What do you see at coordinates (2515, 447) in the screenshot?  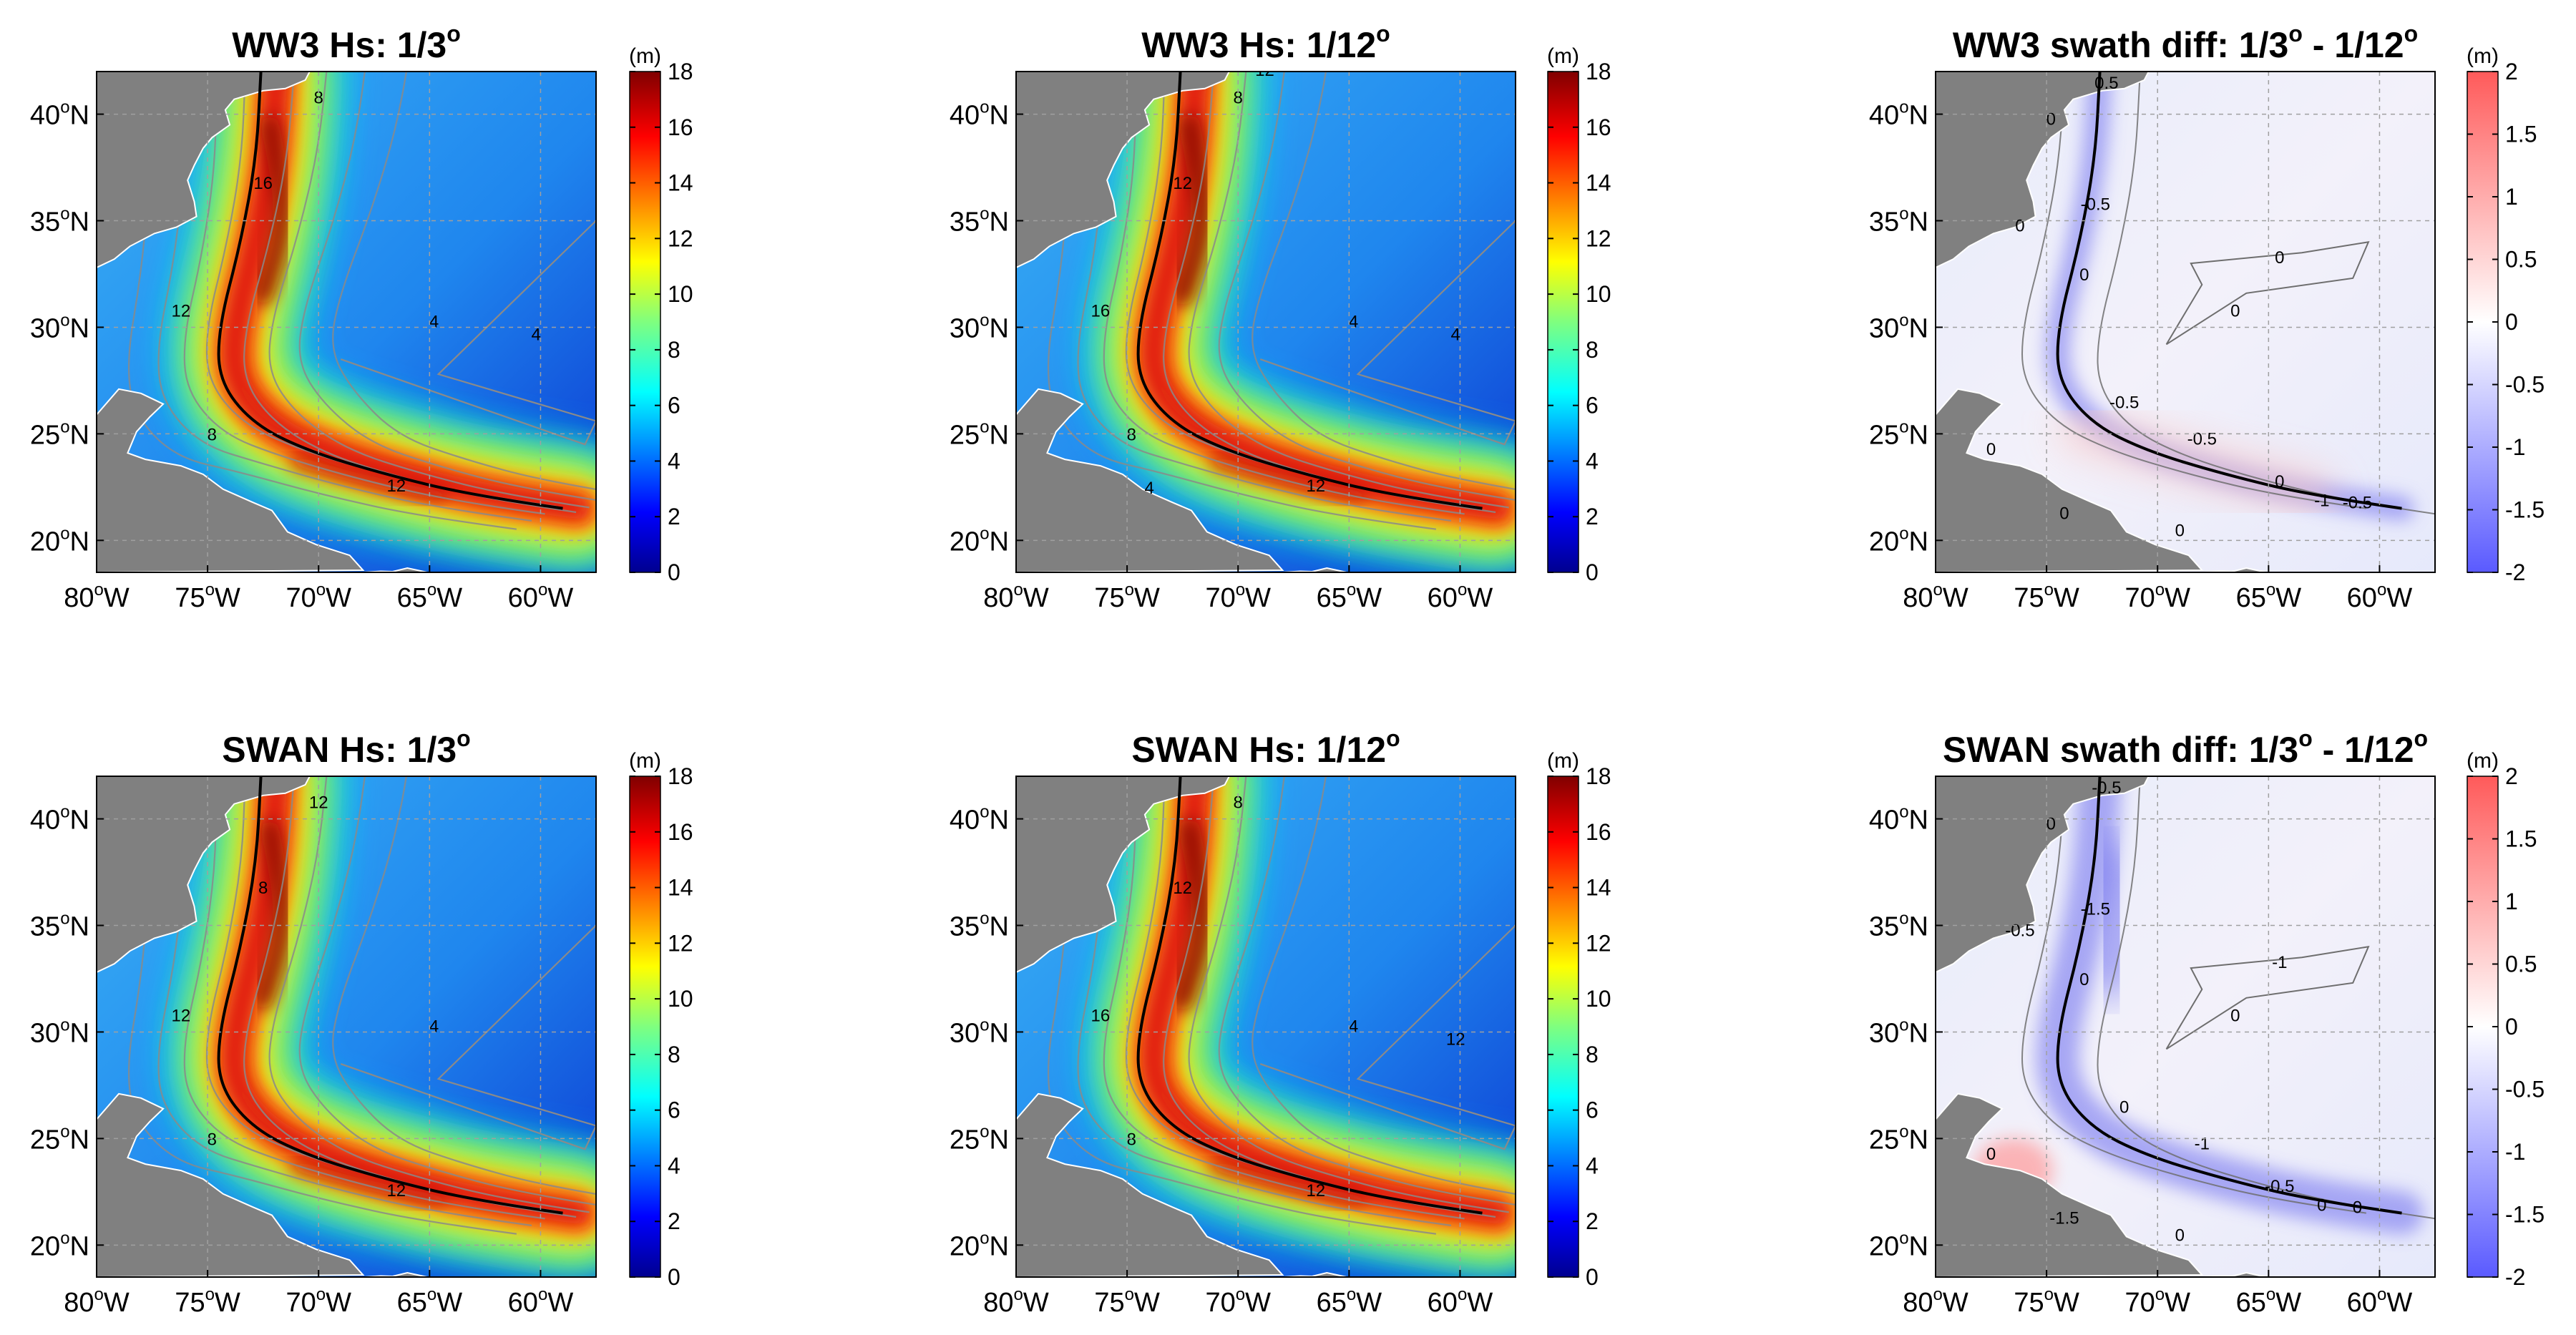 I see `colorbar-tick-label: -1` at bounding box center [2515, 447].